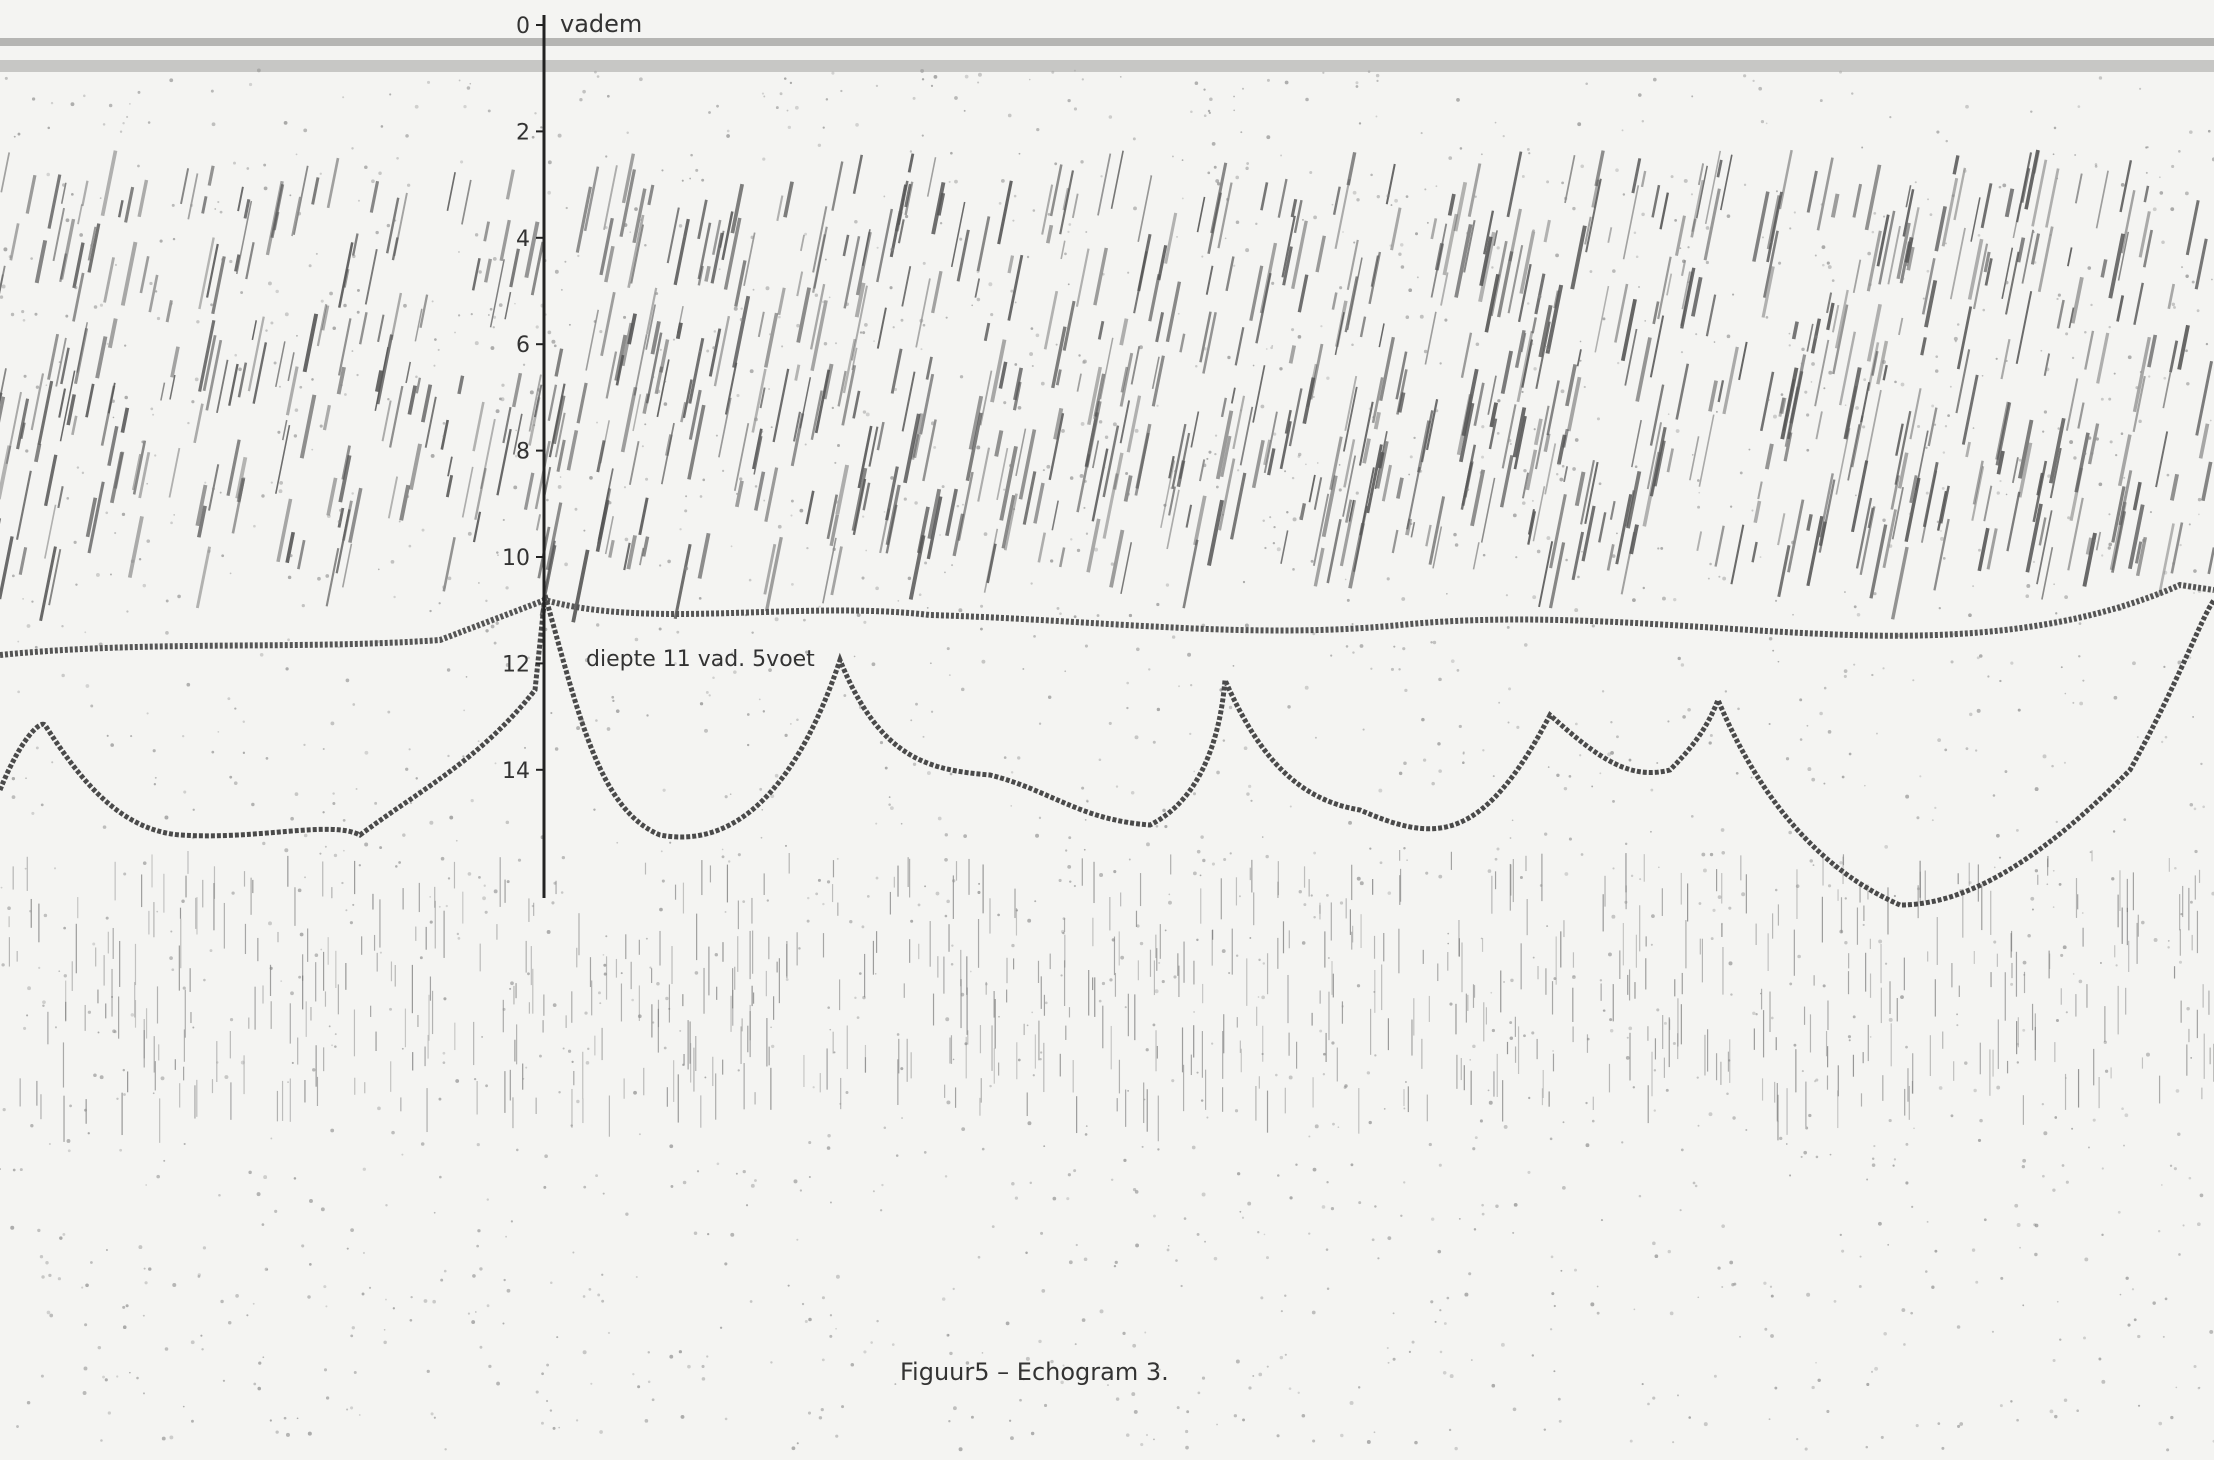  I want to click on tick-label: 0, so click(523, 26).